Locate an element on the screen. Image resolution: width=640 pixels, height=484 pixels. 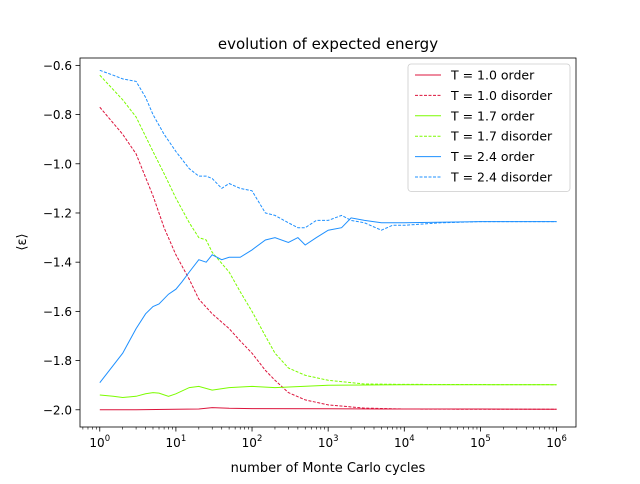
x-tick-label-5: 10⁵ is located at coordinates (480, 442).